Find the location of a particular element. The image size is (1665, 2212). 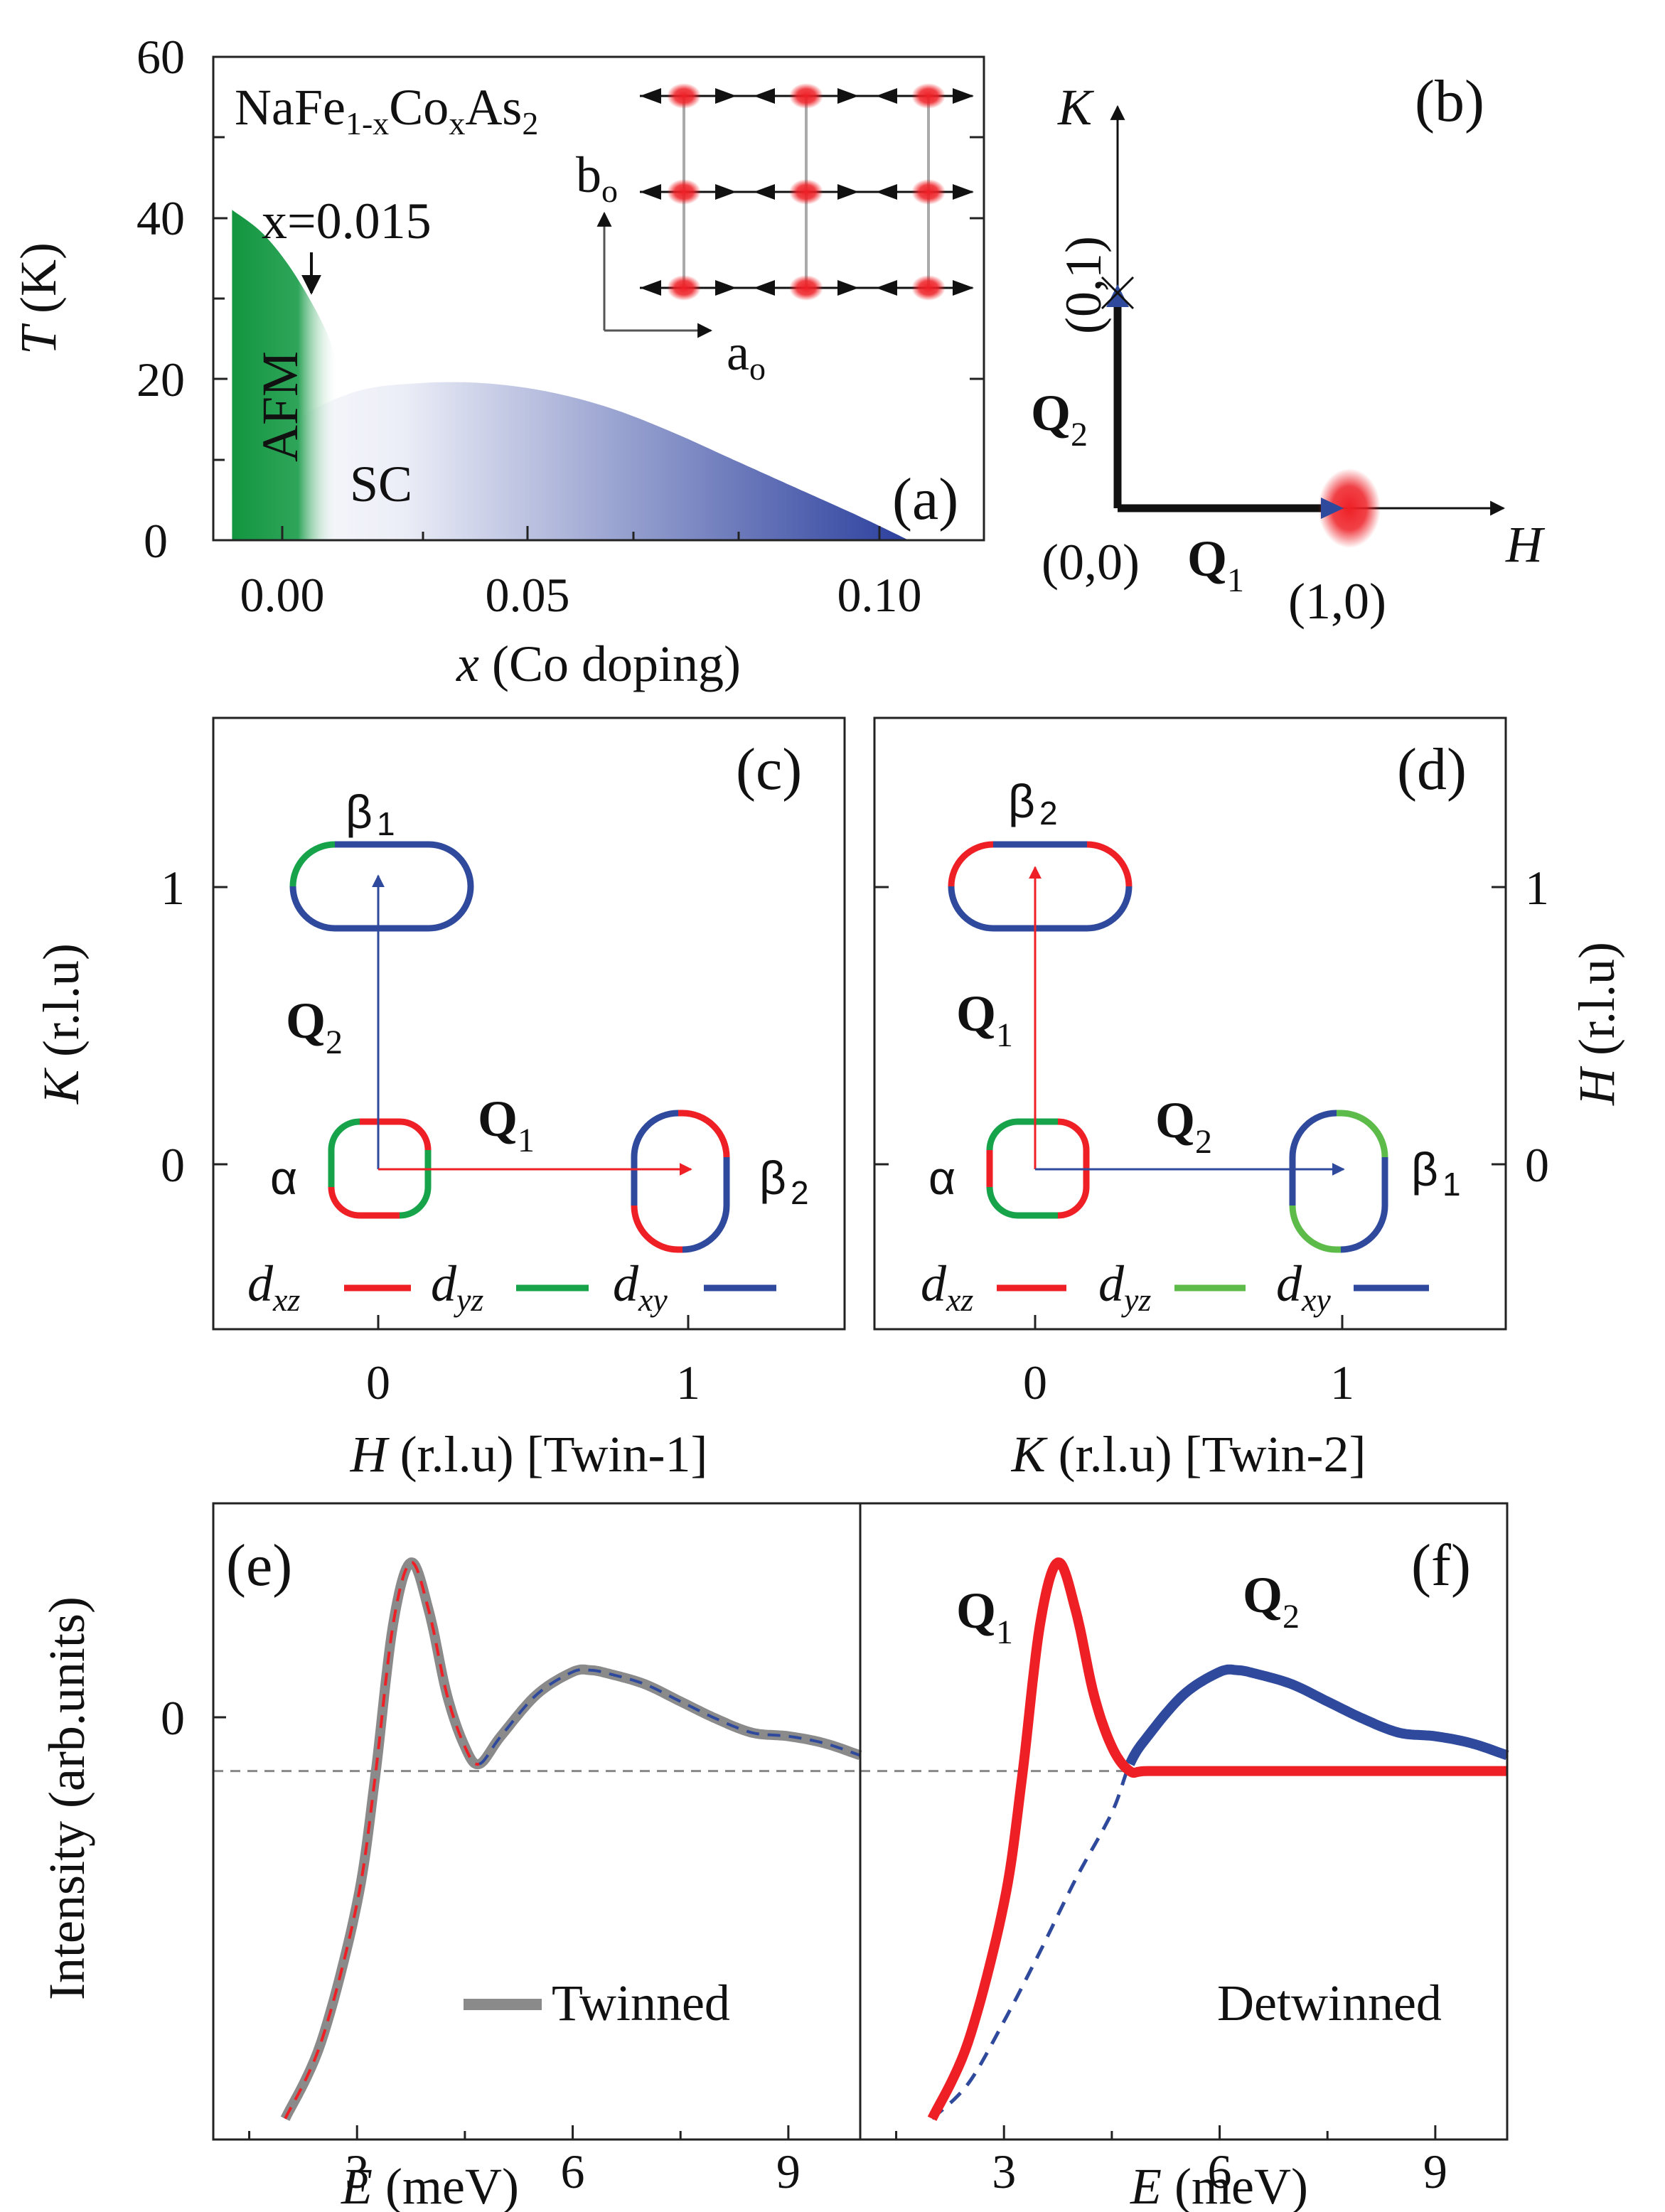

a-inset-a: ao is located at coordinates (746, 355).